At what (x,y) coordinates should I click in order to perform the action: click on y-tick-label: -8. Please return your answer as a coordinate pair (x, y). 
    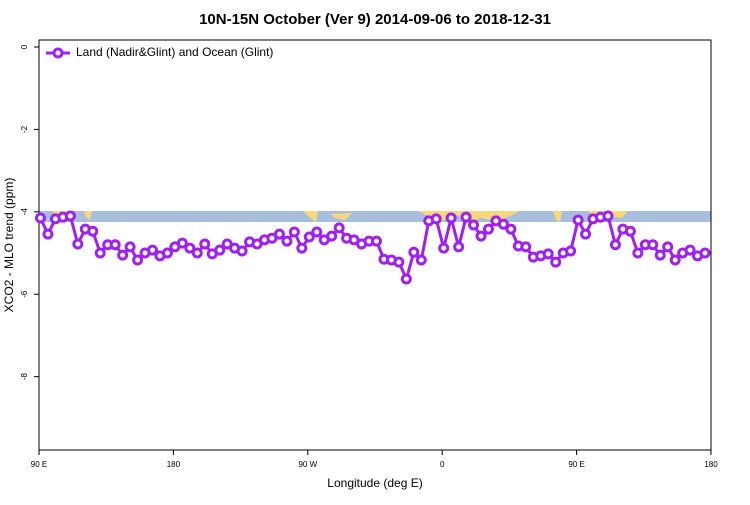
    Looking at the image, I should click on (24, 377).